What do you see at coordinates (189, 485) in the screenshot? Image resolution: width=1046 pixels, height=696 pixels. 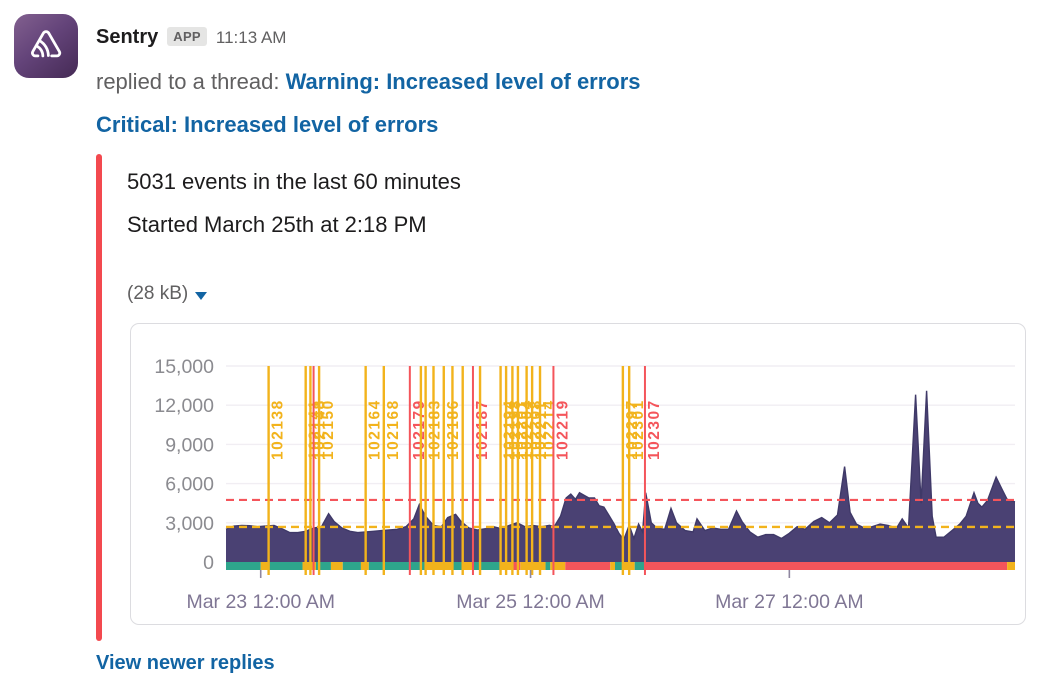 I see `svg-text: 6,000` at bounding box center [189, 485].